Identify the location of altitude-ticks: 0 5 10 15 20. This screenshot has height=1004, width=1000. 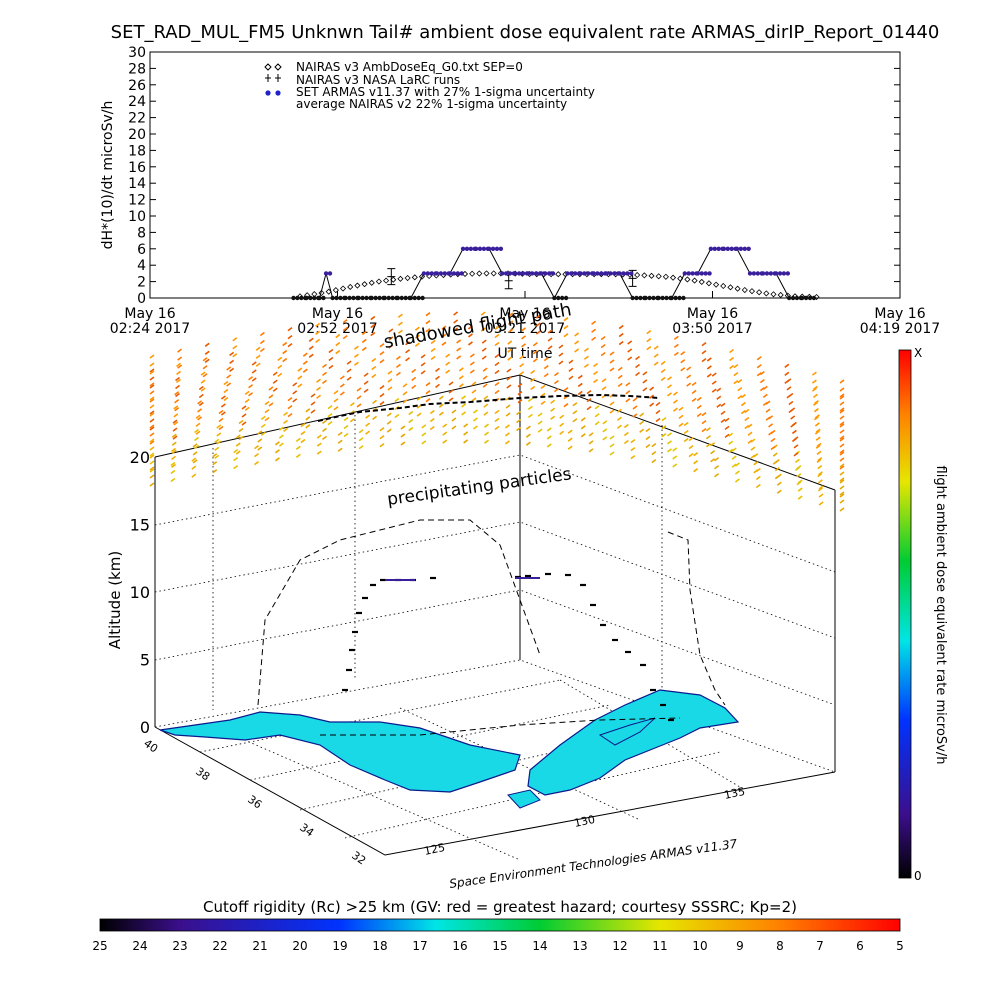
(140, 592).